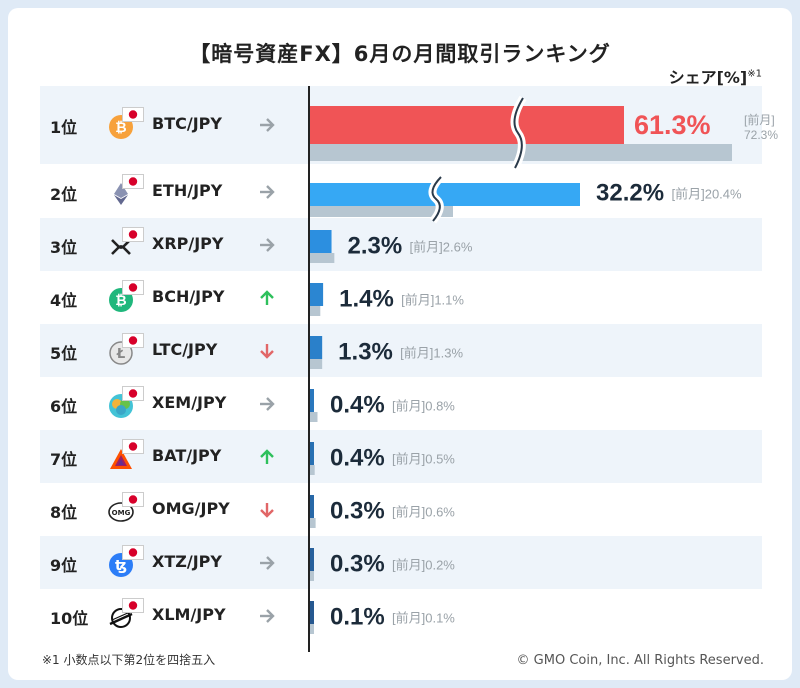  What do you see at coordinates (759, 119) in the screenshot?
I see `prev-month-label: [前月]` at bounding box center [759, 119].